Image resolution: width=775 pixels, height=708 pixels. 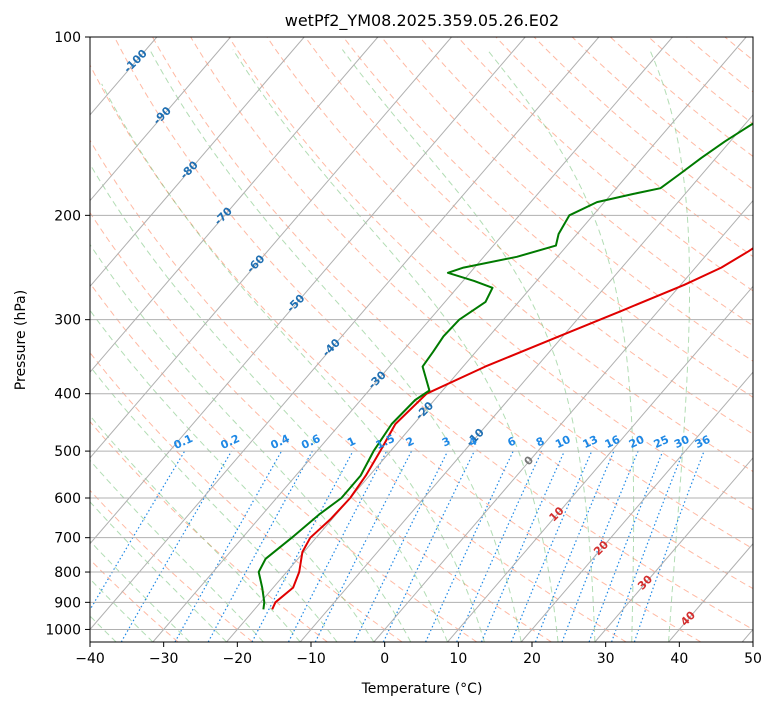 What do you see at coordinates (67, 216) in the screenshot?
I see `y-tick-label: 200` at bounding box center [67, 216].